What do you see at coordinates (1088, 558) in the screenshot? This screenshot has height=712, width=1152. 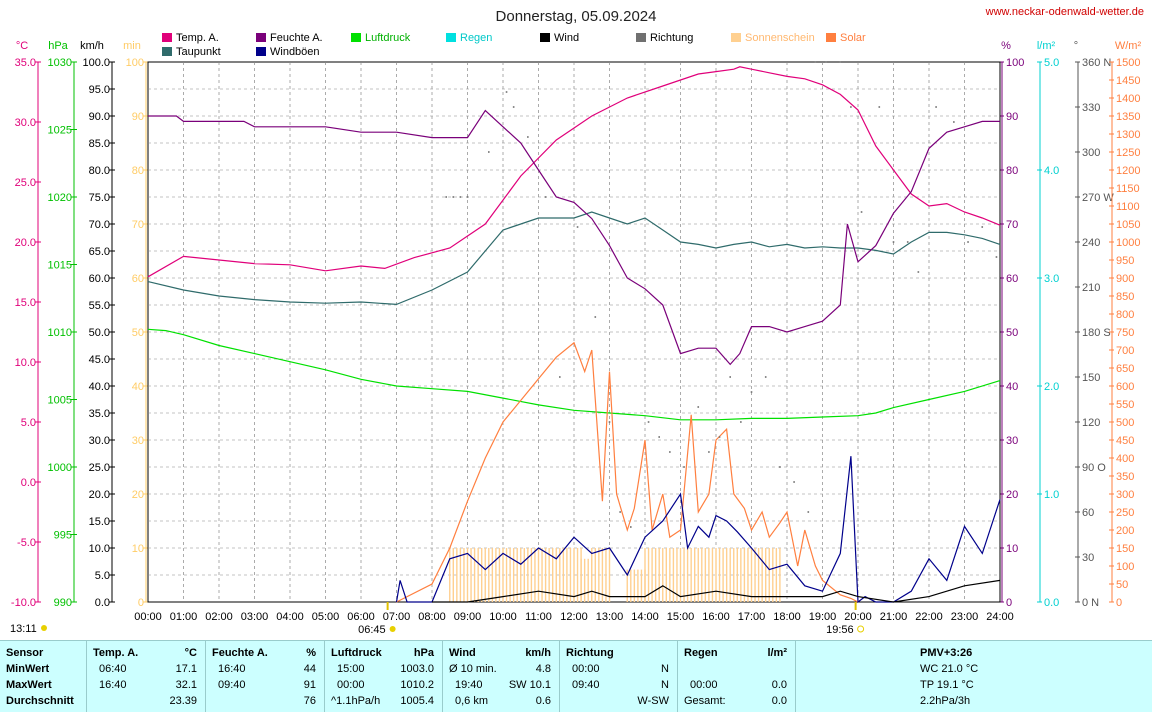 I see `dir-tick-label: 30` at bounding box center [1088, 558].